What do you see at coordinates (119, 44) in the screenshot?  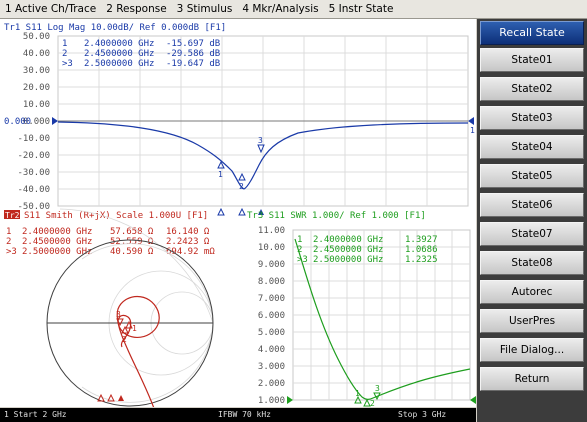 I see `trace1-marker-freq: 2.4000000 GHz` at bounding box center [119, 44].